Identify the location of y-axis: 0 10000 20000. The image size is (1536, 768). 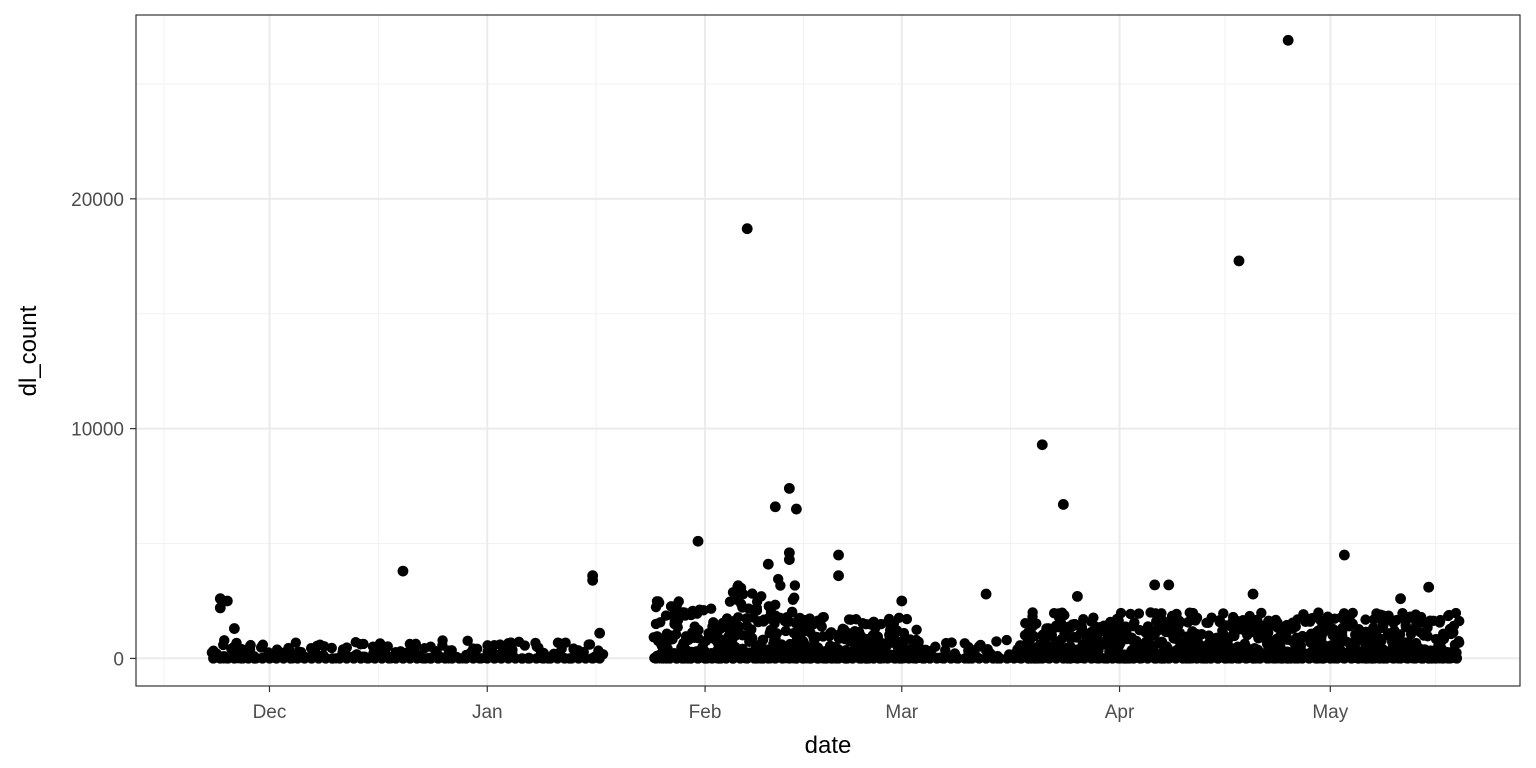
(103, 430).